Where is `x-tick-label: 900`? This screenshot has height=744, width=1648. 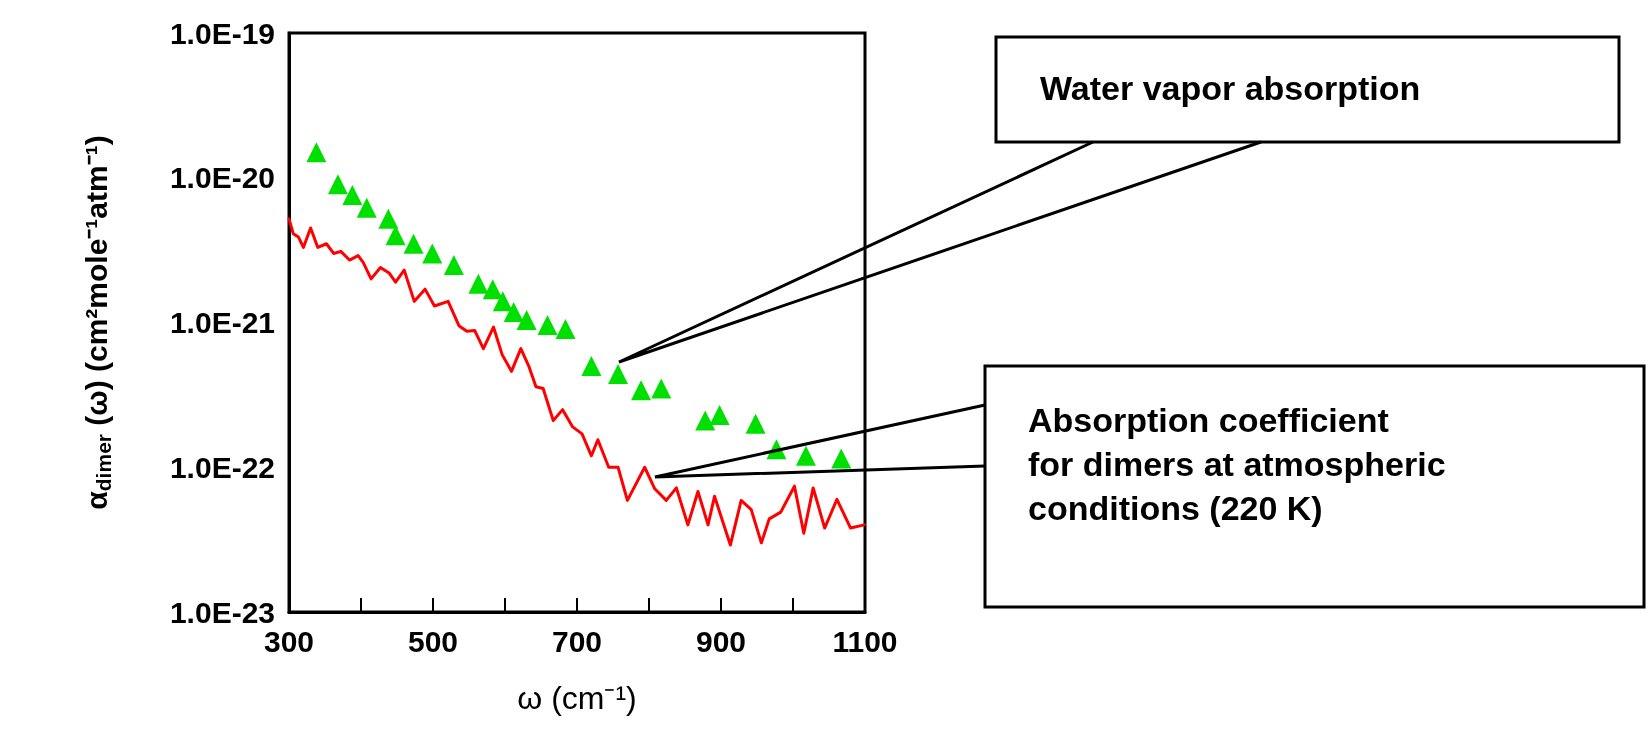
x-tick-label: 900 is located at coordinates (721, 641).